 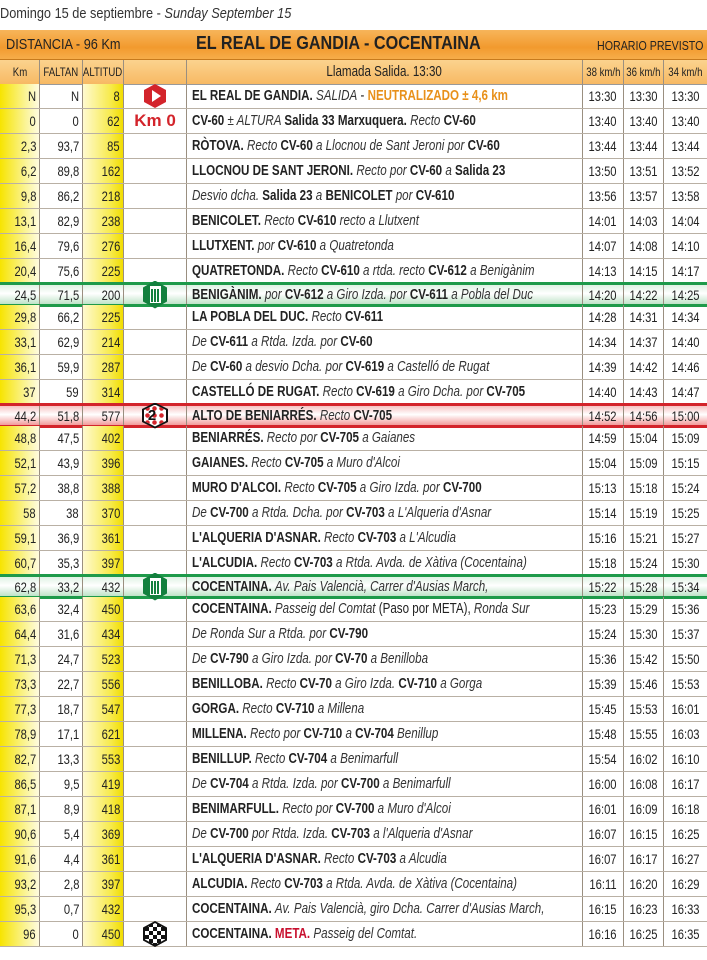 What do you see at coordinates (685, 196) in the screenshot?
I see `time-cell-34: 13:58` at bounding box center [685, 196].